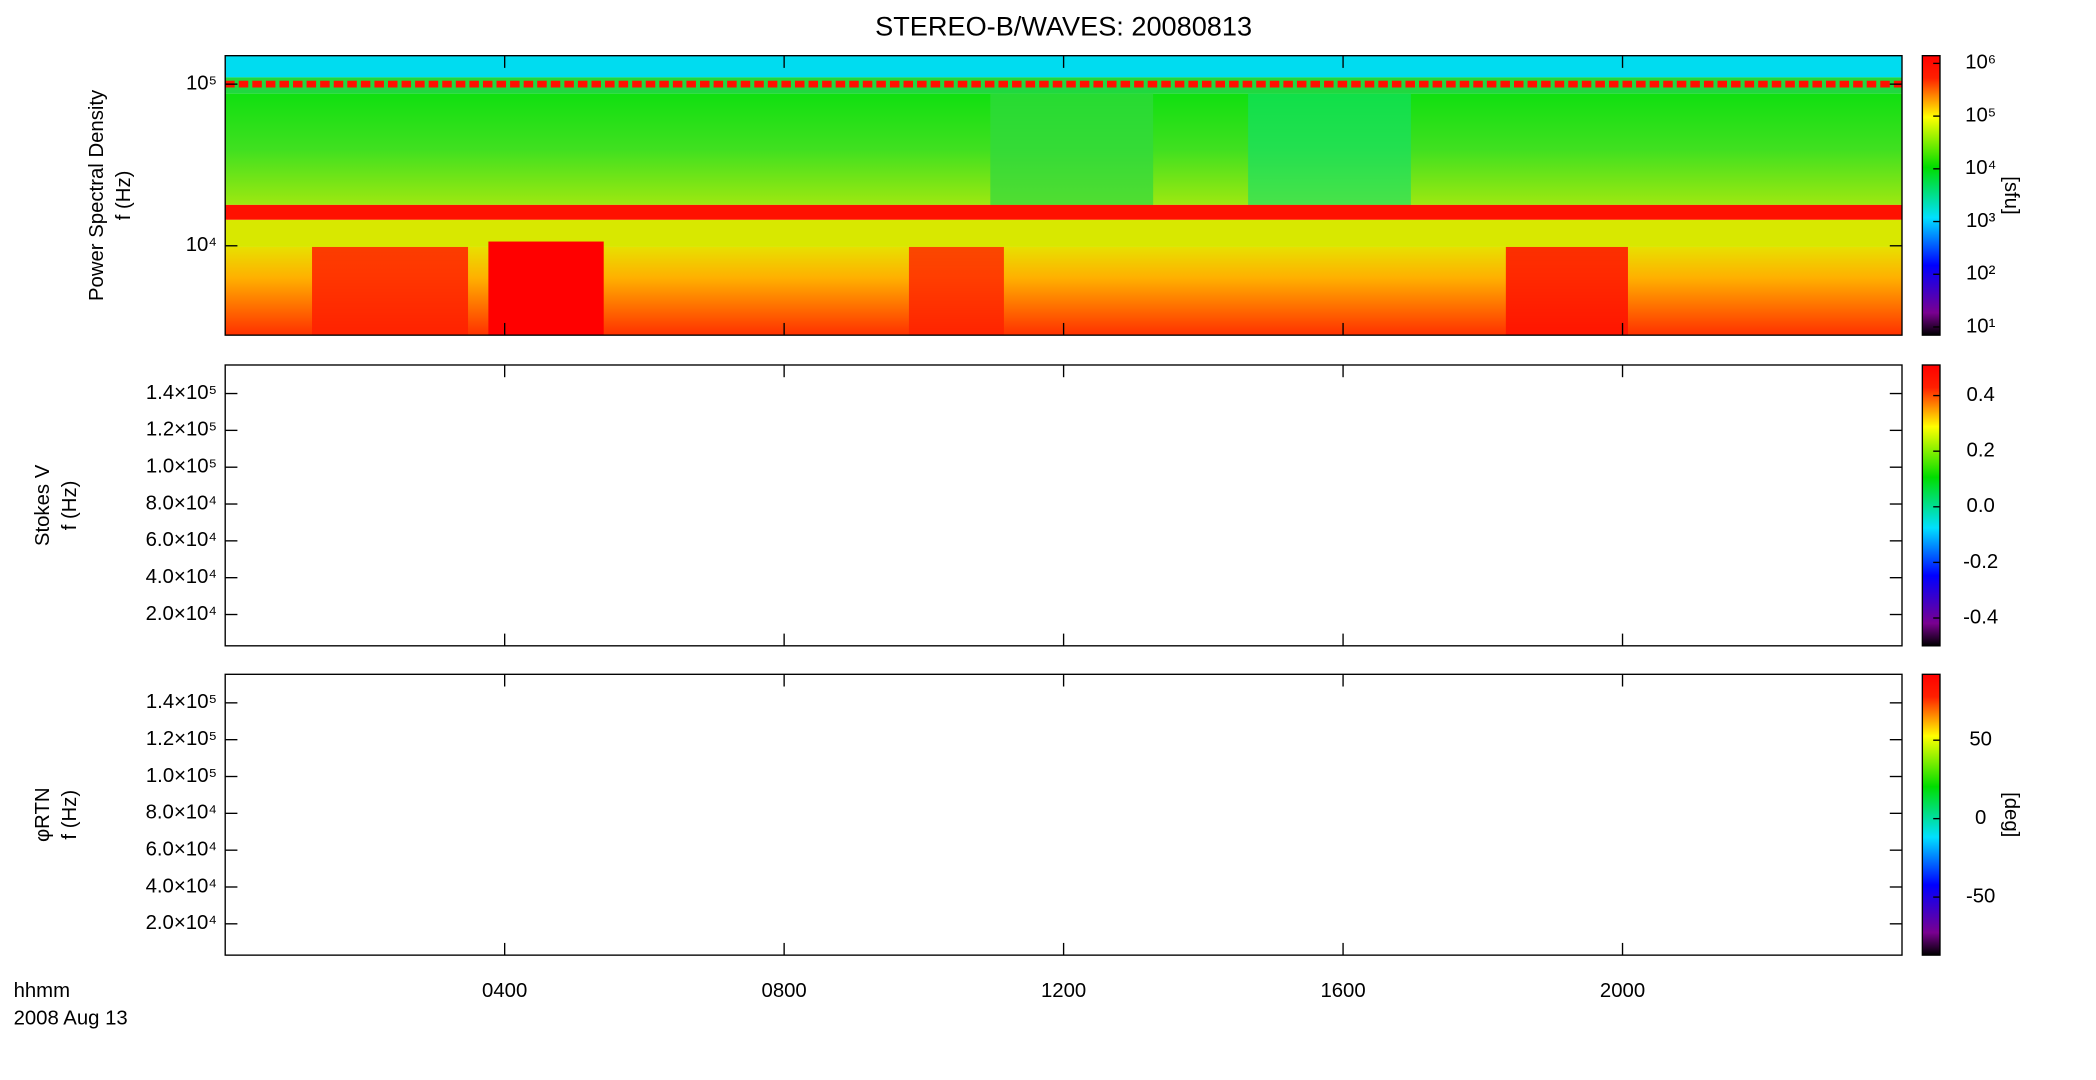 The width and height of the screenshot is (2096, 1080). What do you see at coordinates (2011, 195) in the screenshot?
I see `colorbar-label: [sfu]` at bounding box center [2011, 195].